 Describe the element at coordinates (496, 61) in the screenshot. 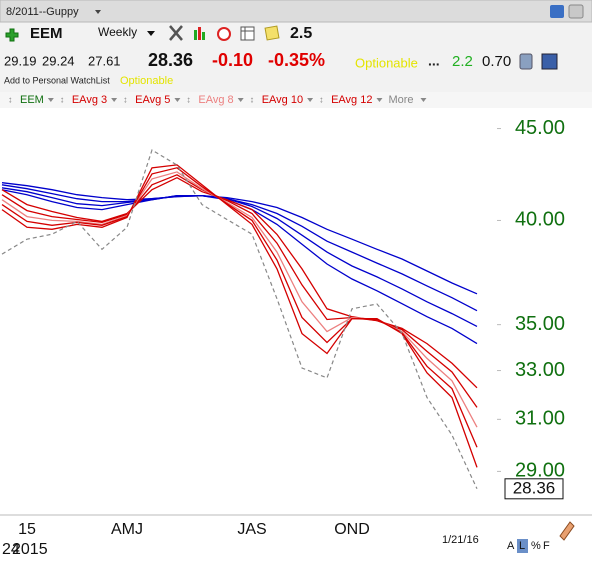

I see `ratio: 0.70` at that location.